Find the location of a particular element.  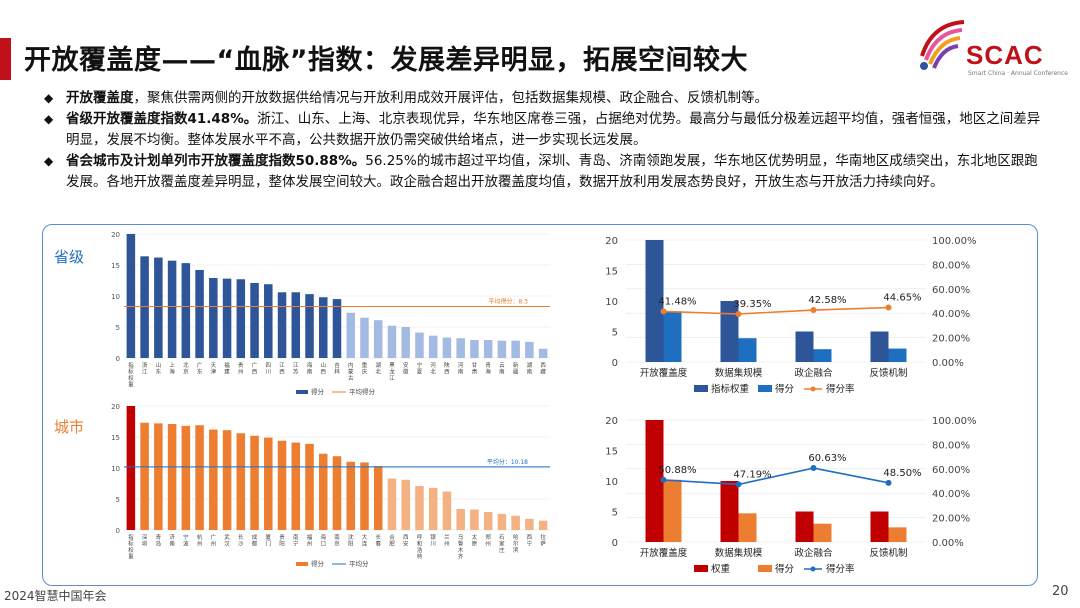

x-tick-label: 江 is located at coordinates (392, 378).